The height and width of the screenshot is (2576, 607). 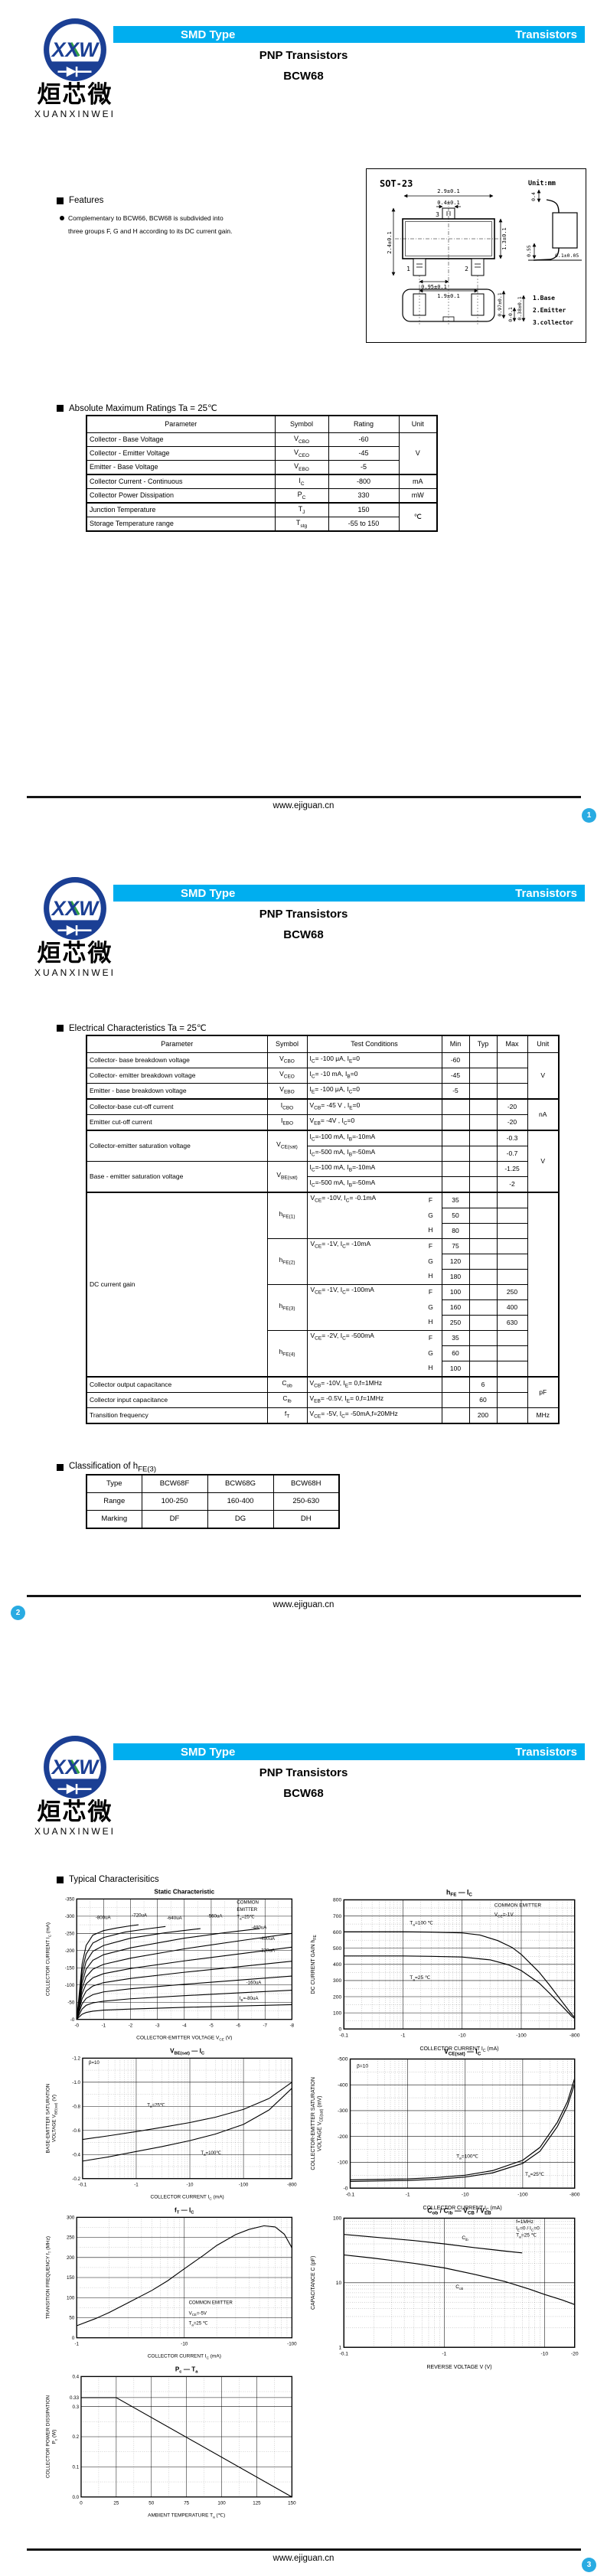 I want to click on table-cell: IC=-500 mA, IB=-50mA, so click(x=374, y=1154).